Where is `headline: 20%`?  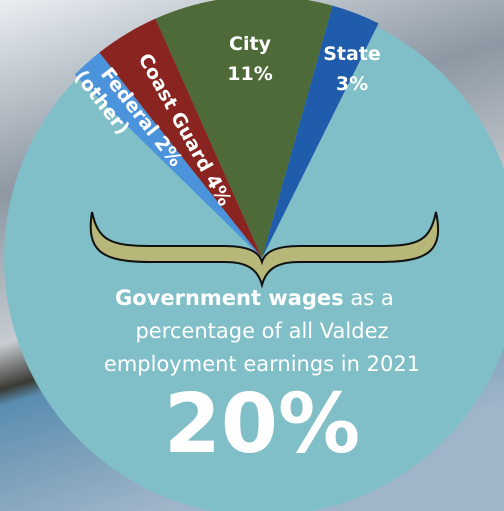 headline: 20% is located at coordinates (262, 424).